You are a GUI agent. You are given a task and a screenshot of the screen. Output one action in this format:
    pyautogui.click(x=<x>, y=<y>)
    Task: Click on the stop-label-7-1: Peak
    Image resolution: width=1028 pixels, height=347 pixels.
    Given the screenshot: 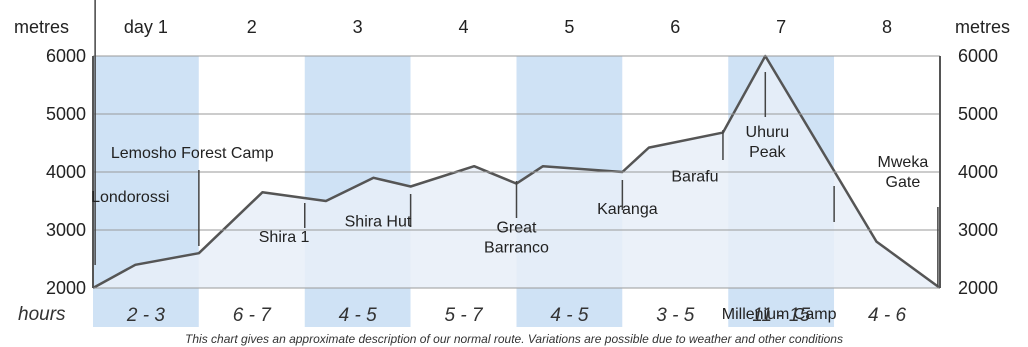 What is the action you would take?
    pyautogui.click(x=767, y=152)
    